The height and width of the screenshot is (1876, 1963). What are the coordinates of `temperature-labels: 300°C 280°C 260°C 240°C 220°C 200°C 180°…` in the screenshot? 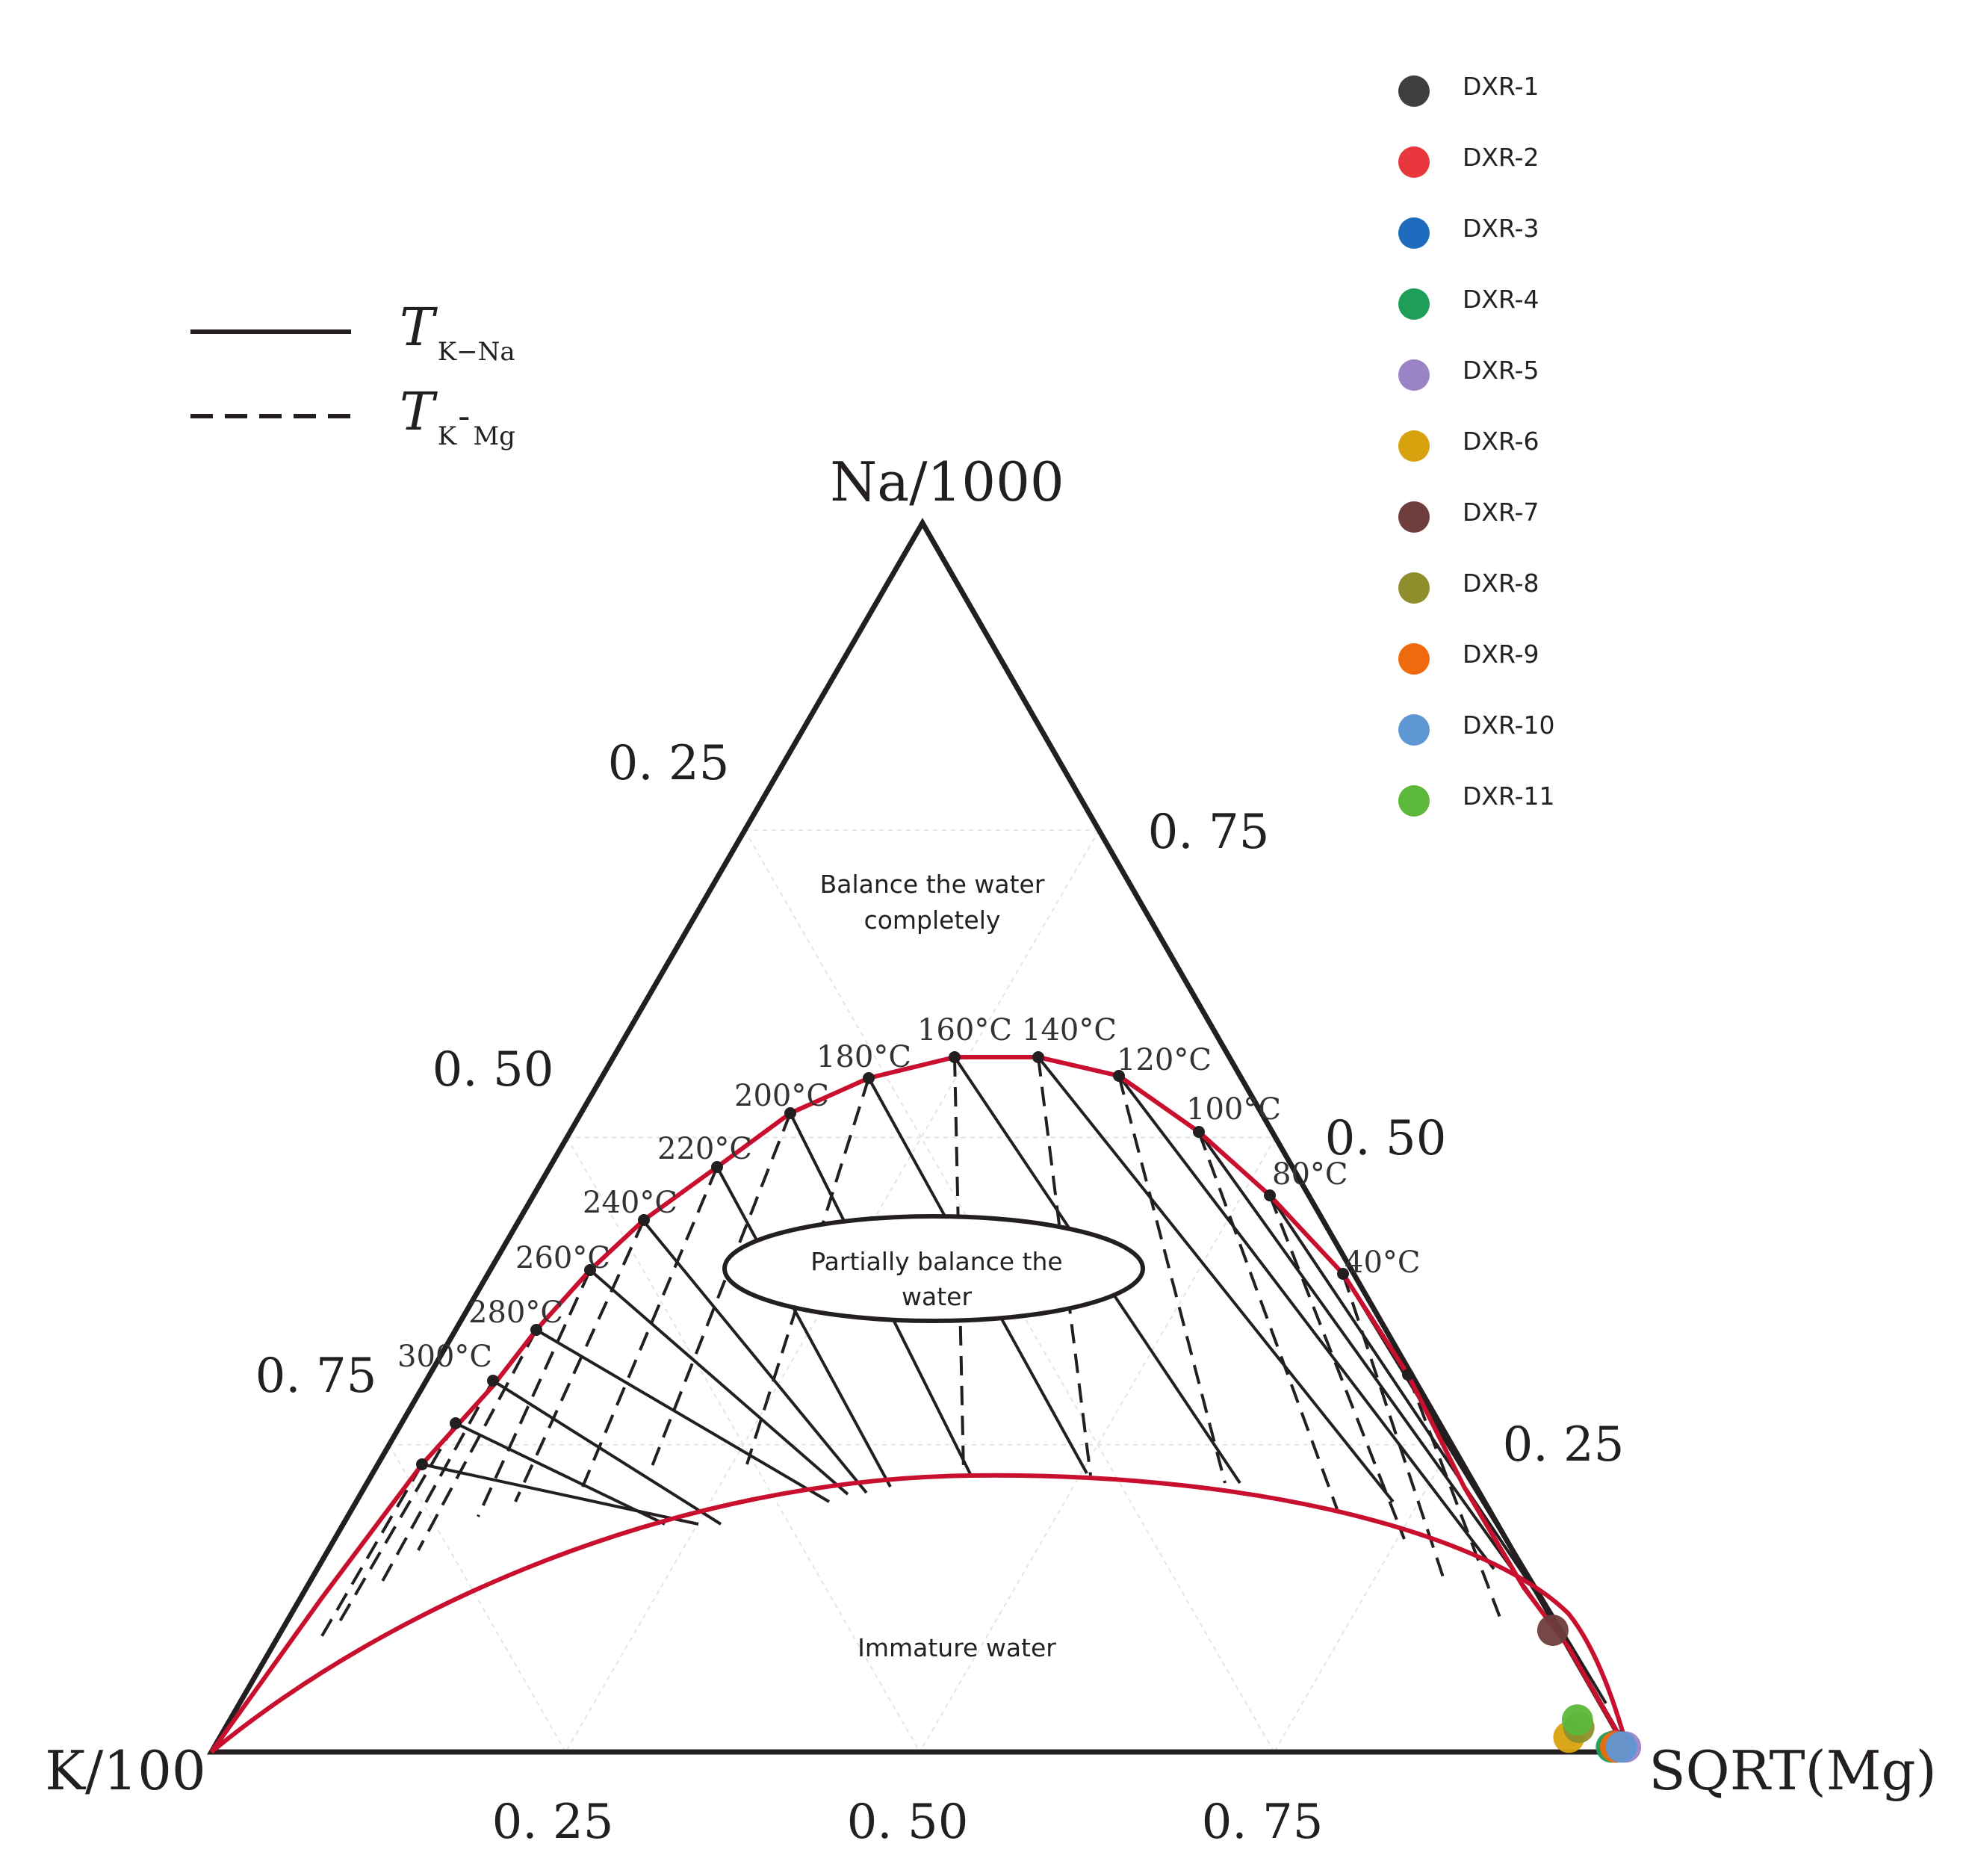 It's located at (909, 1193).